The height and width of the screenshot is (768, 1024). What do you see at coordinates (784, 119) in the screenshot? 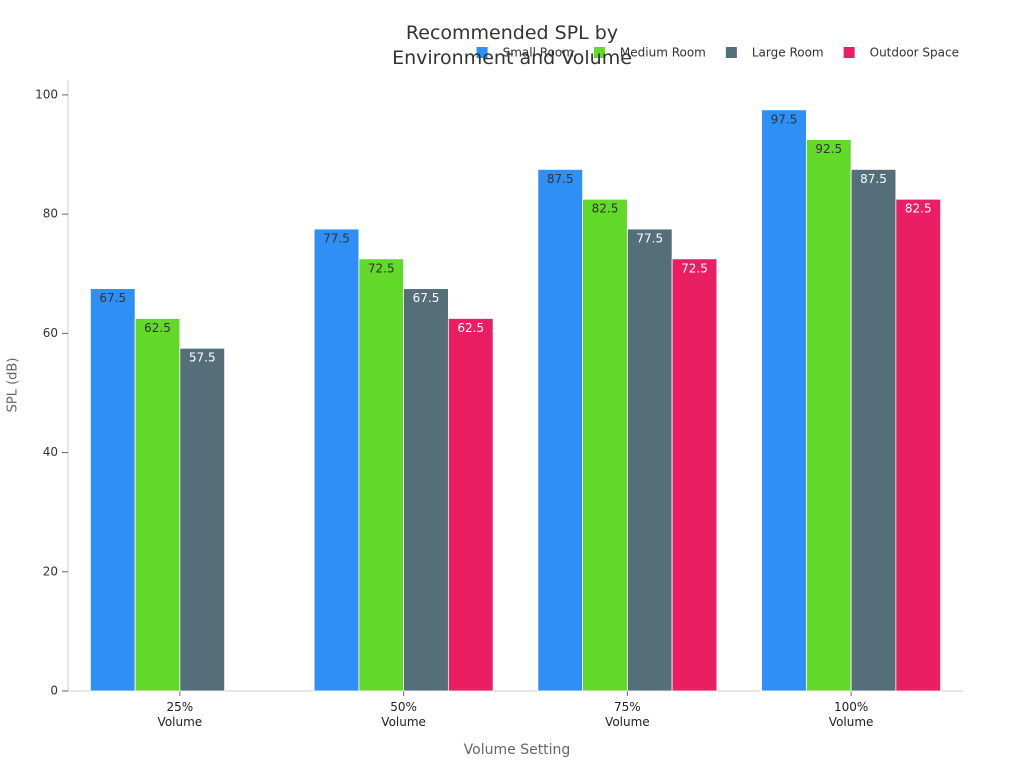
I see `data-label: 97.5` at bounding box center [784, 119].